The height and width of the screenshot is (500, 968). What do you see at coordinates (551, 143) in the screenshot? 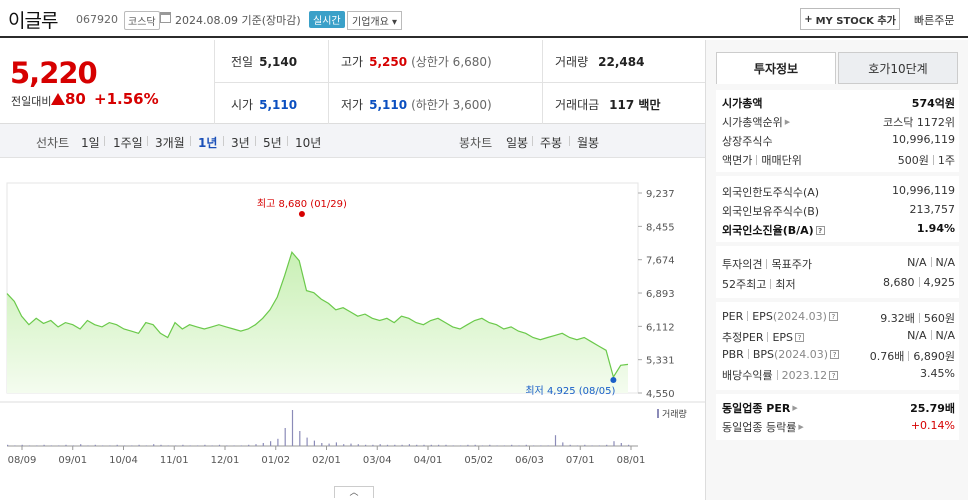
I see `candle-tab-weekly: 주봉` at bounding box center [551, 143].